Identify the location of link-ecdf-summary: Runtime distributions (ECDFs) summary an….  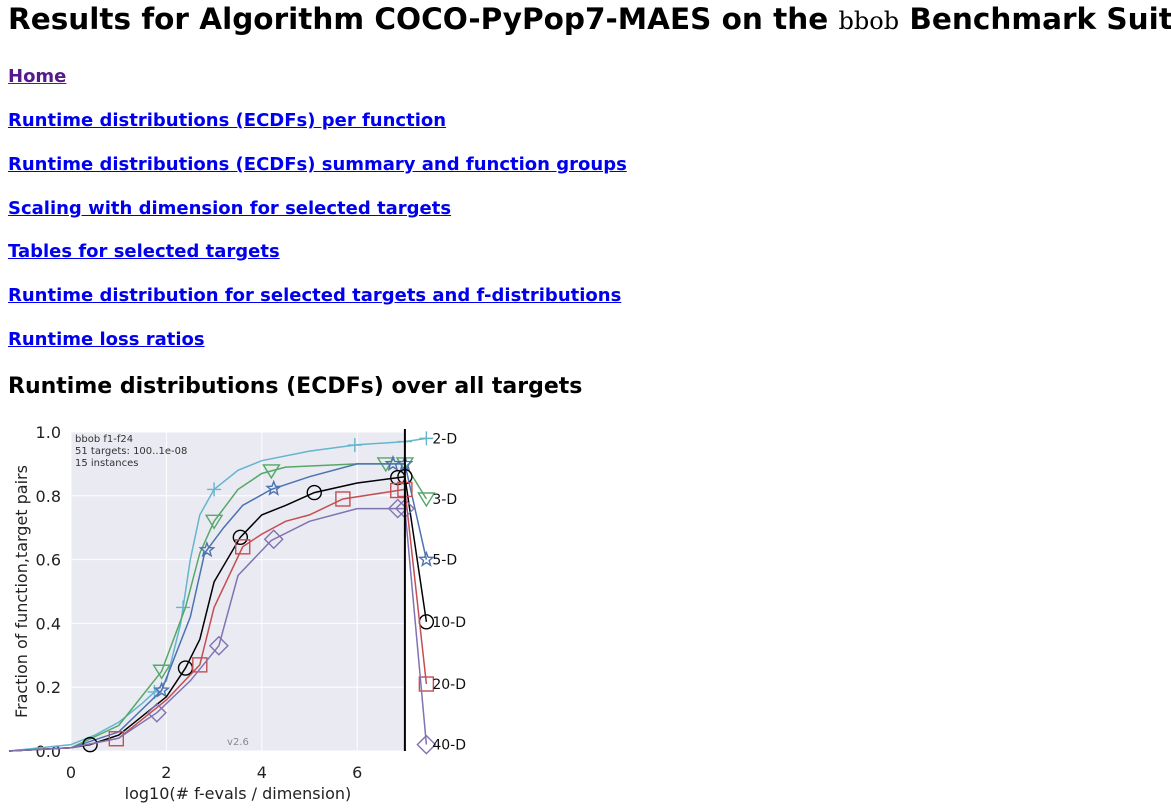
(317, 164).